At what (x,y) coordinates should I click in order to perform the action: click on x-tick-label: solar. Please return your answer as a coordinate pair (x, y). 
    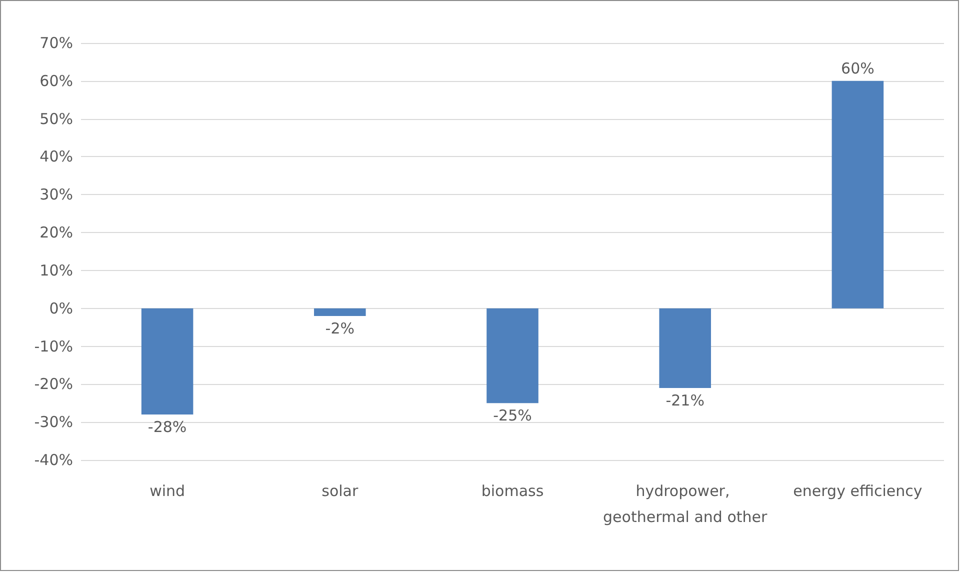
    Looking at the image, I should click on (340, 491).